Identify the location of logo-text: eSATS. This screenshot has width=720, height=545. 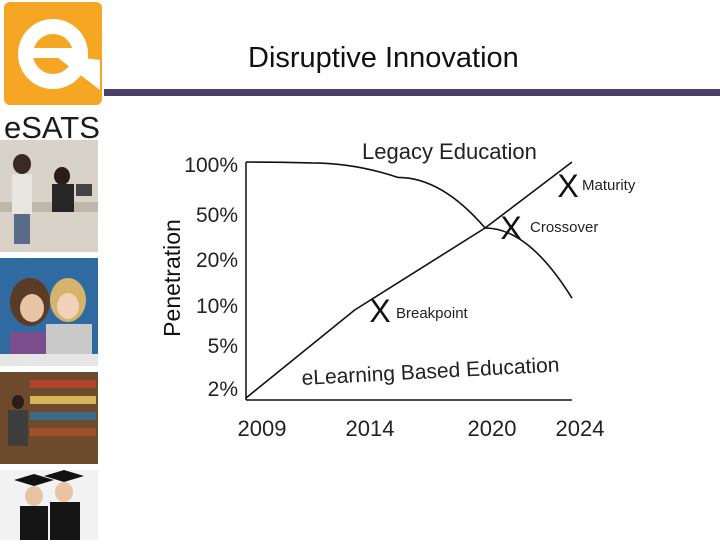
(52, 127).